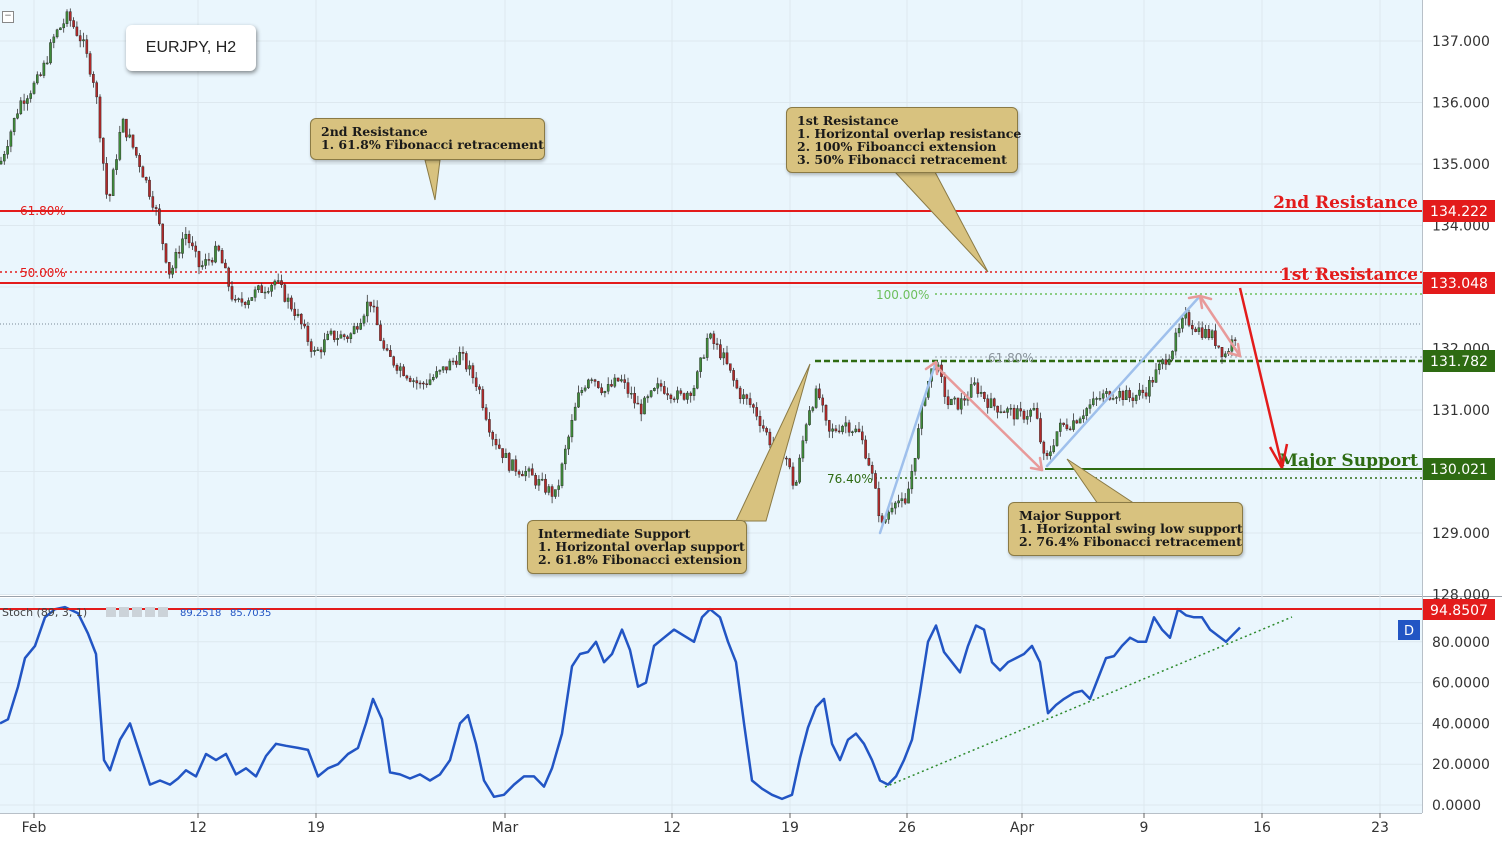 The width and height of the screenshot is (1502, 841). I want to click on price-tick-label: 129.000, so click(1461, 534).